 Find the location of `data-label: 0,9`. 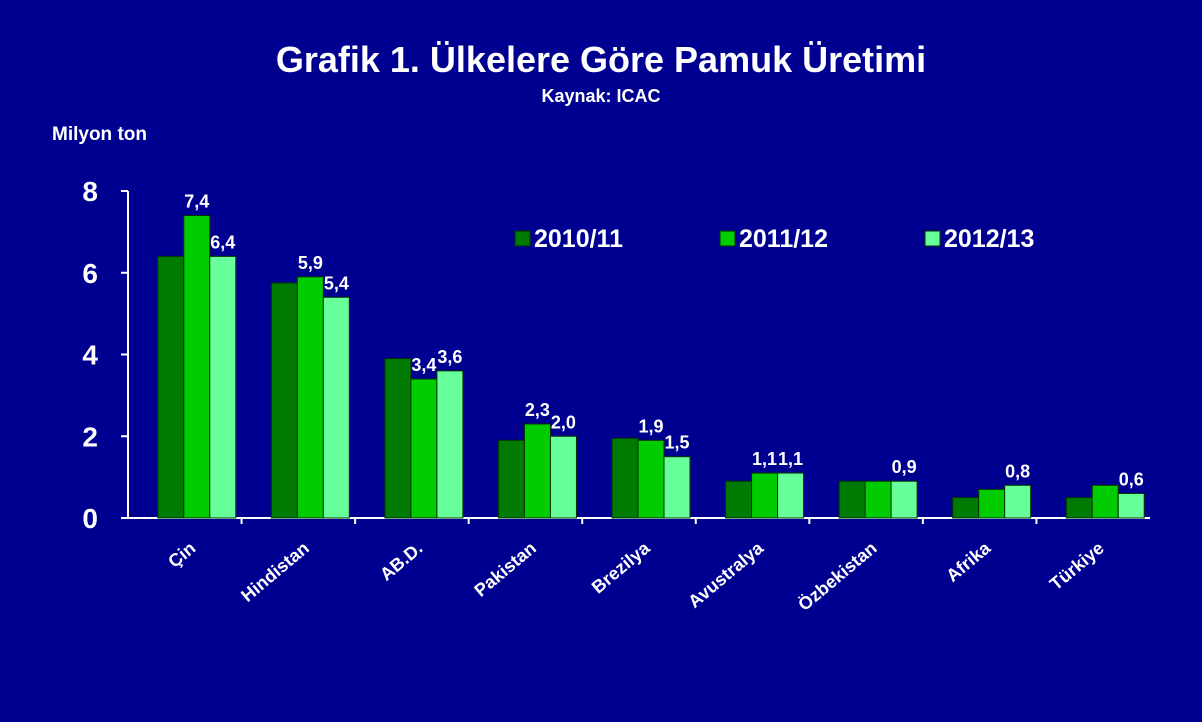

data-label: 0,9 is located at coordinates (904, 467).